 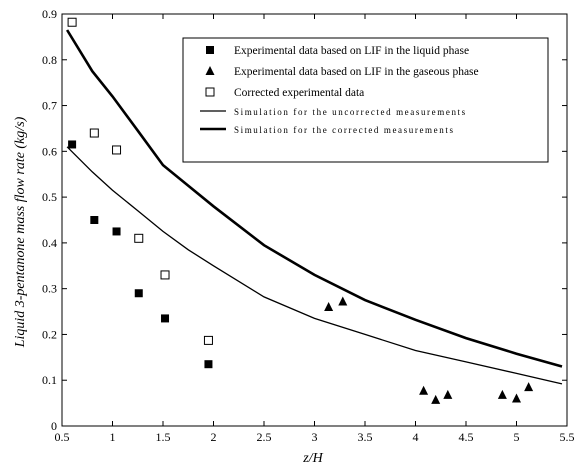 What do you see at coordinates (416, 437) in the screenshot?
I see `x-tick-label: 4` at bounding box center [416, 437].